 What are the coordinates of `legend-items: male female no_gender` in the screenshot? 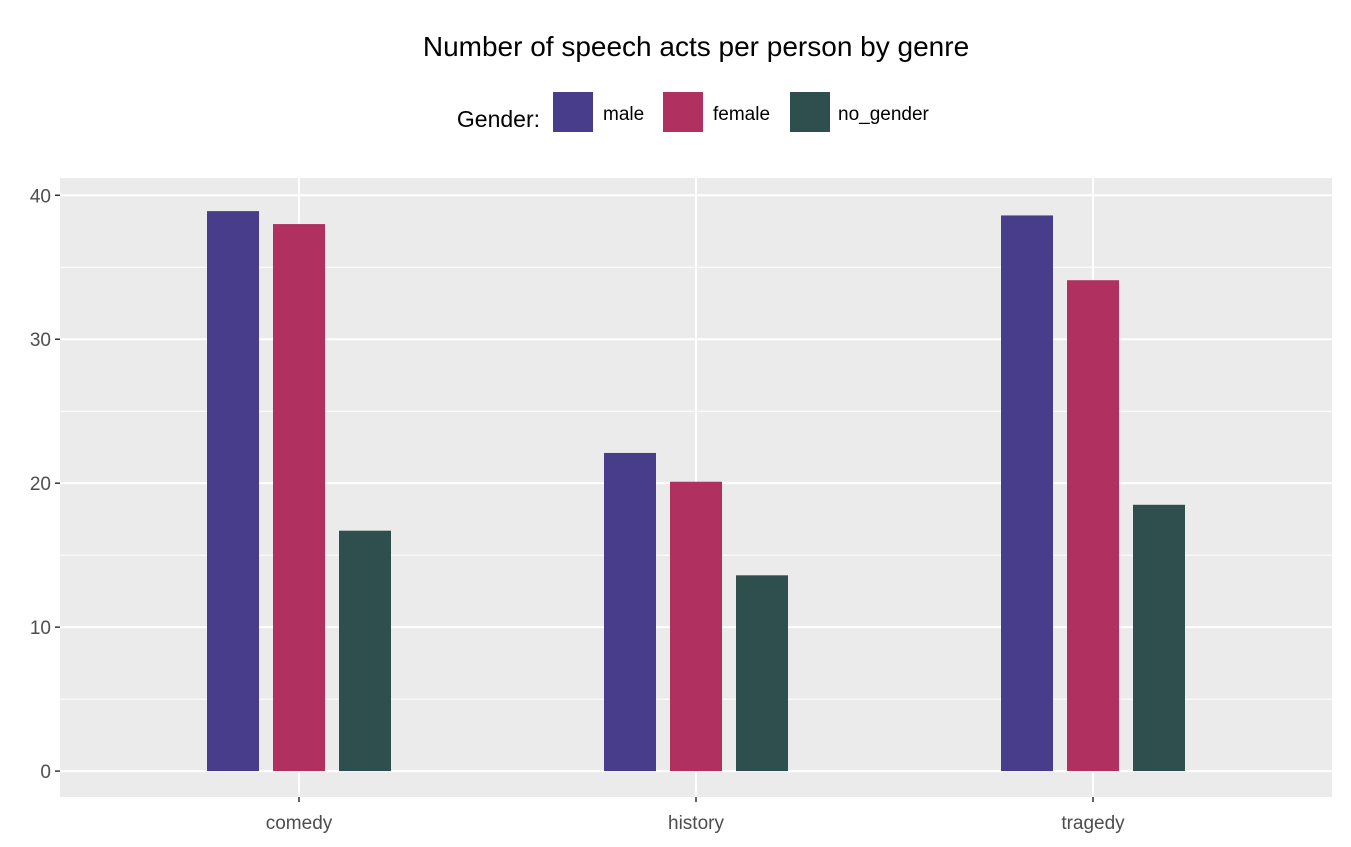 It's located at (741, 112).